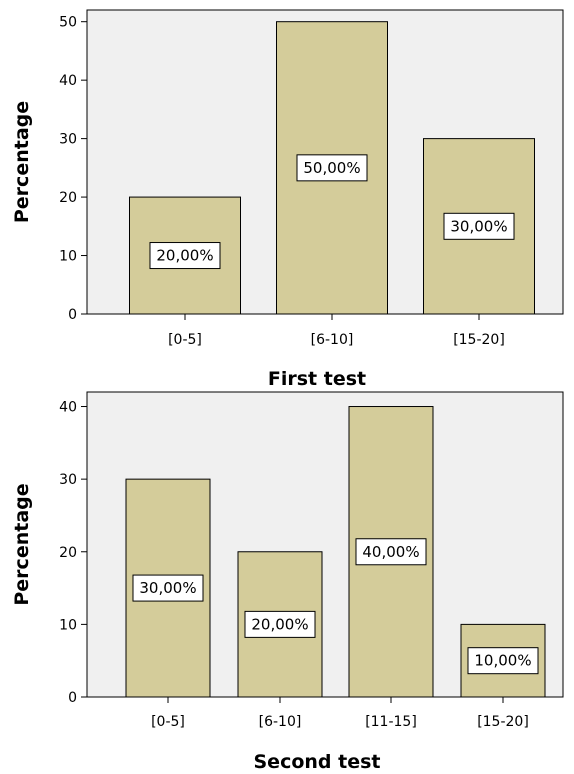 This screenshot has width=574, height=774. I want to click on data-label: 10,00%, so click(502, 661).